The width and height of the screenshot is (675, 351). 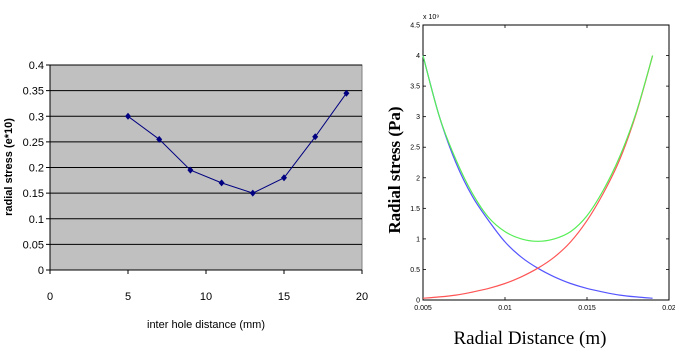 What do you see at coordinates (9, 167) in the screenshot?
I see `y-axis-label: radial stress (e*10)` at bounding box center [9, 167].